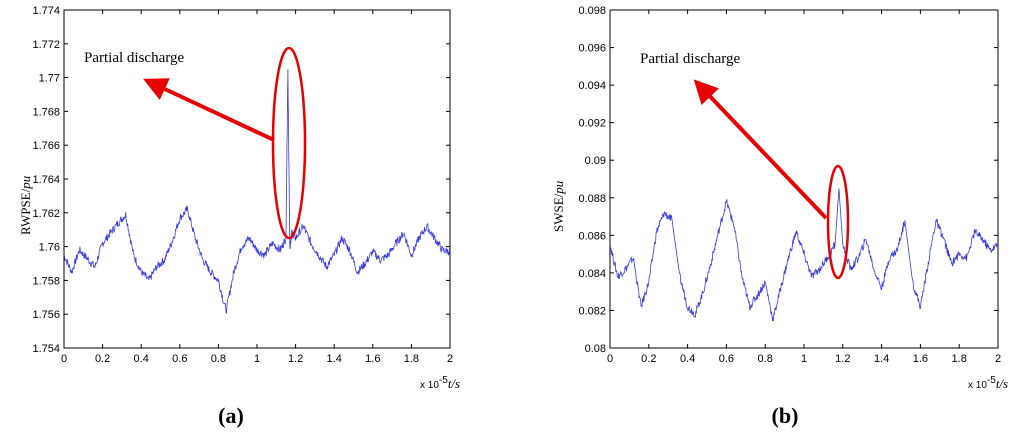 This screenshot has height=435, width=1024. What do you see at coordinates (988, 383) in the screenshot?
I see `x-axis-label-b: x 10-5t/s` at bounding box center [988, 383].